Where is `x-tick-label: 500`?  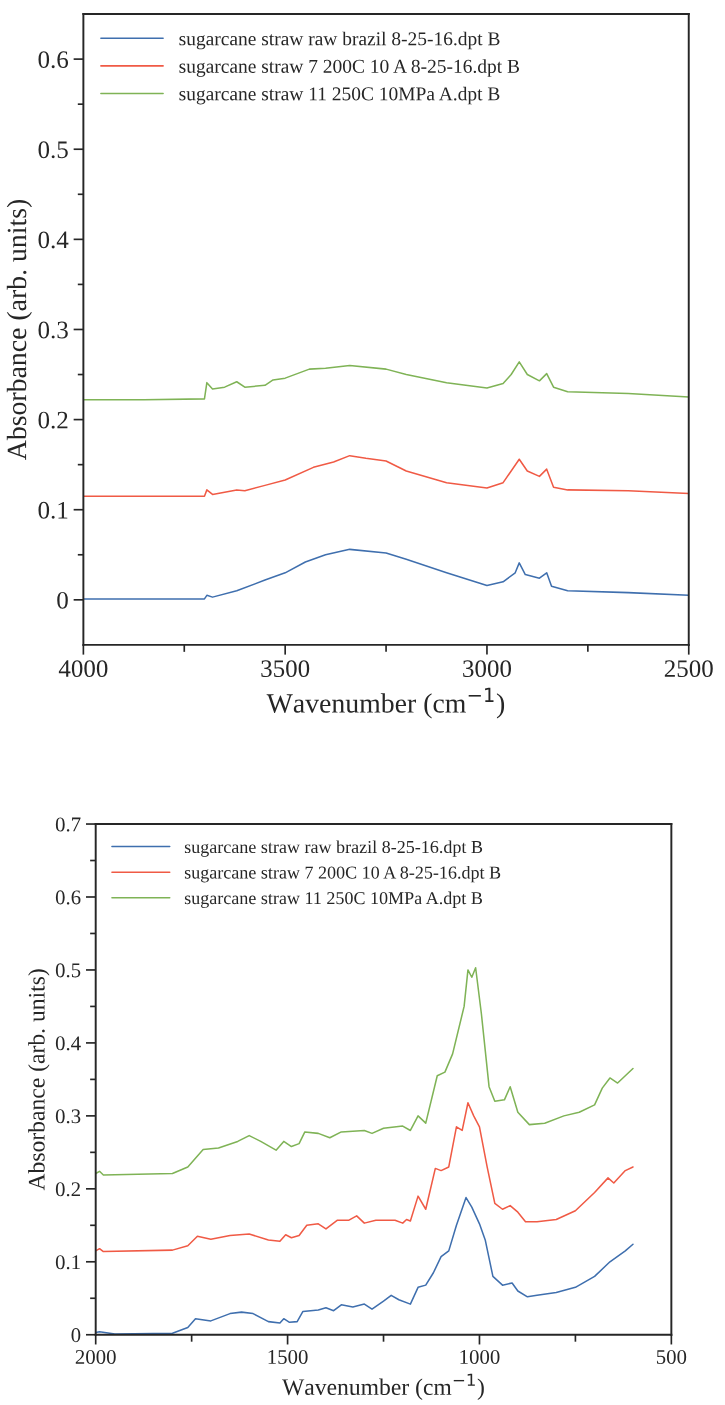 x-tick-label: 500 is located at coordinates (671, 1356).